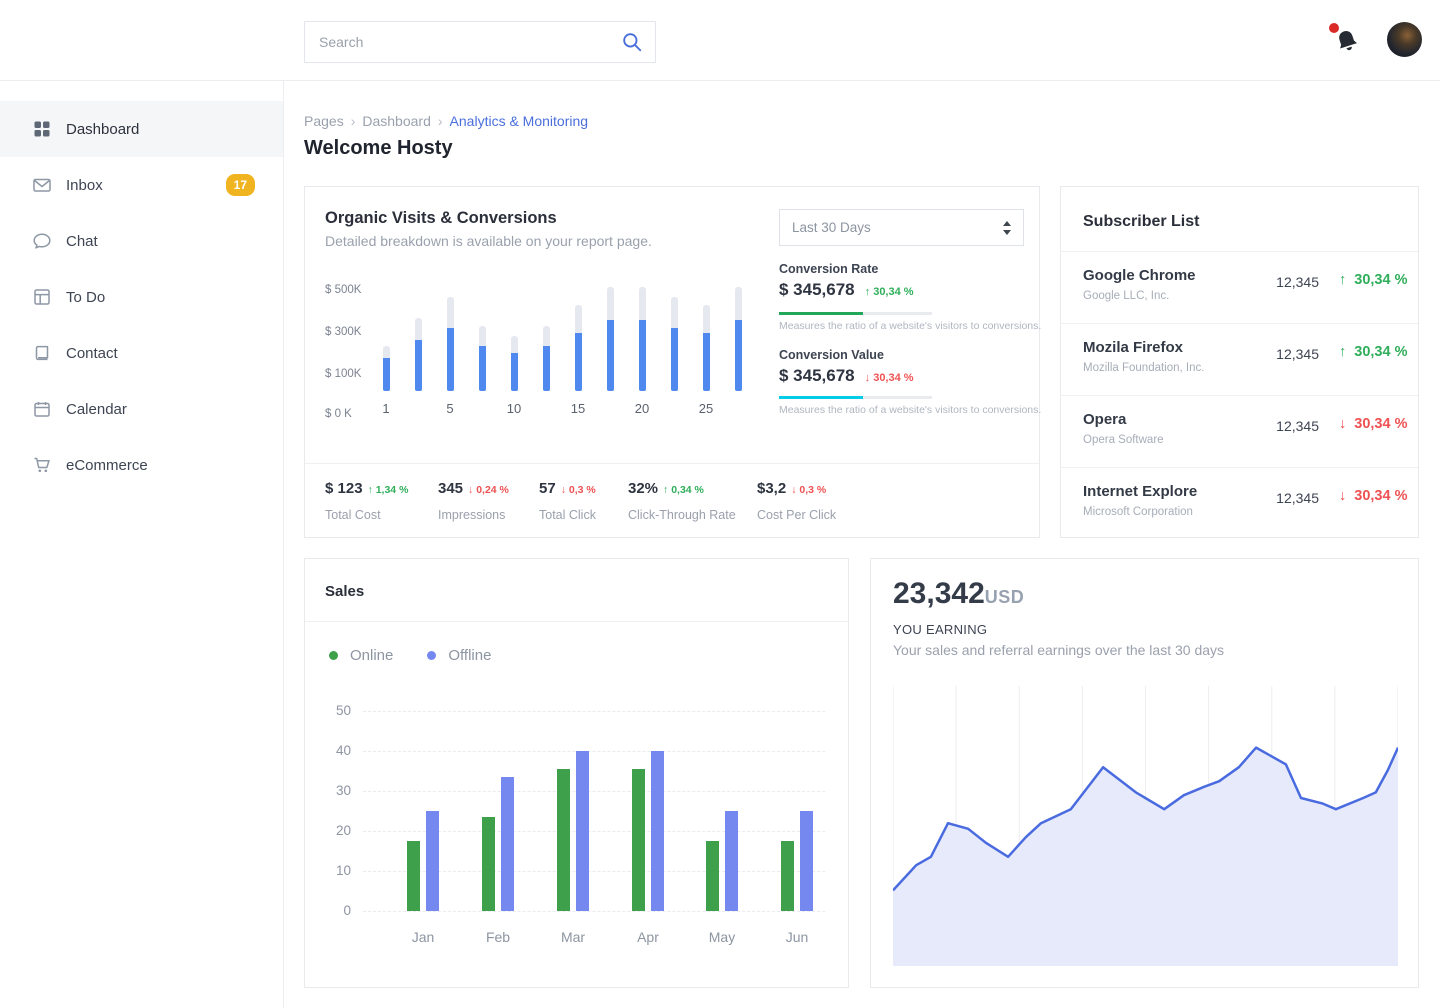 The image size is (1440, 1008). What do you see at coordinates (372, 655) in the screenshot?
I see `legend-label: Online` at bounding box center [372, 655].